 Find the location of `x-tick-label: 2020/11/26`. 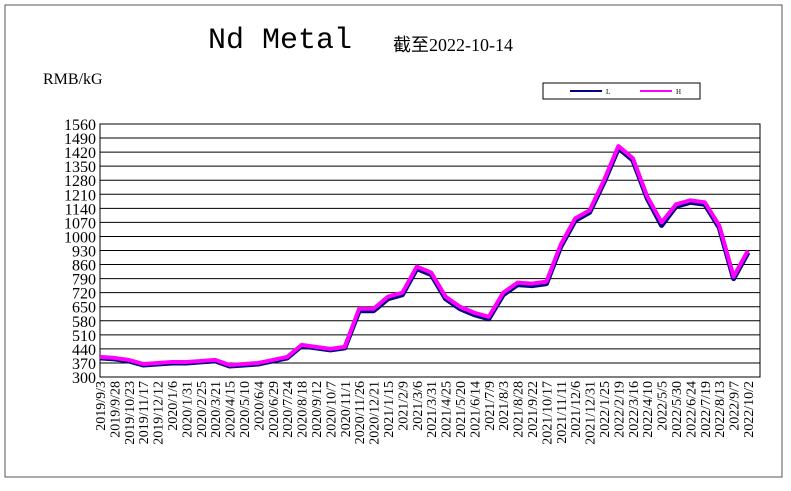

x-tick-label: 2020/11/26 is located at coordinates (360, 412).